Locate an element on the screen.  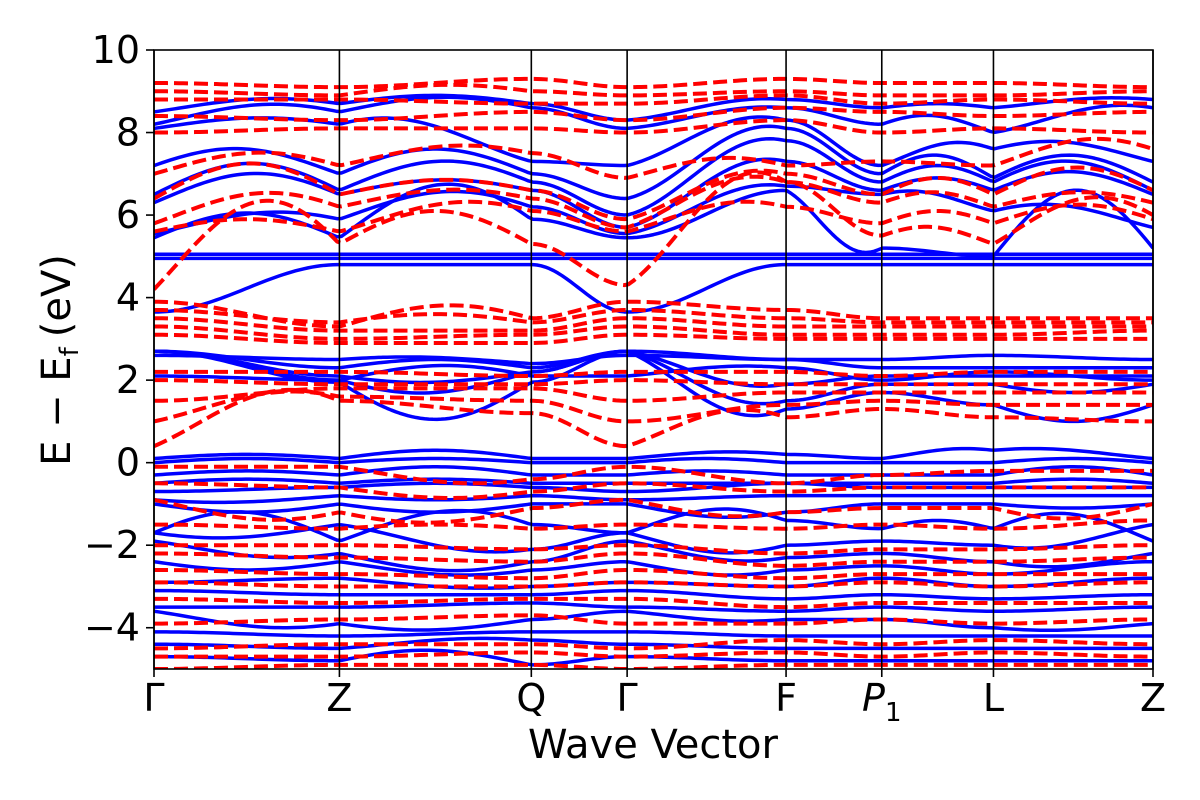
x-tick-label: L is located at coordinates (993, 698).